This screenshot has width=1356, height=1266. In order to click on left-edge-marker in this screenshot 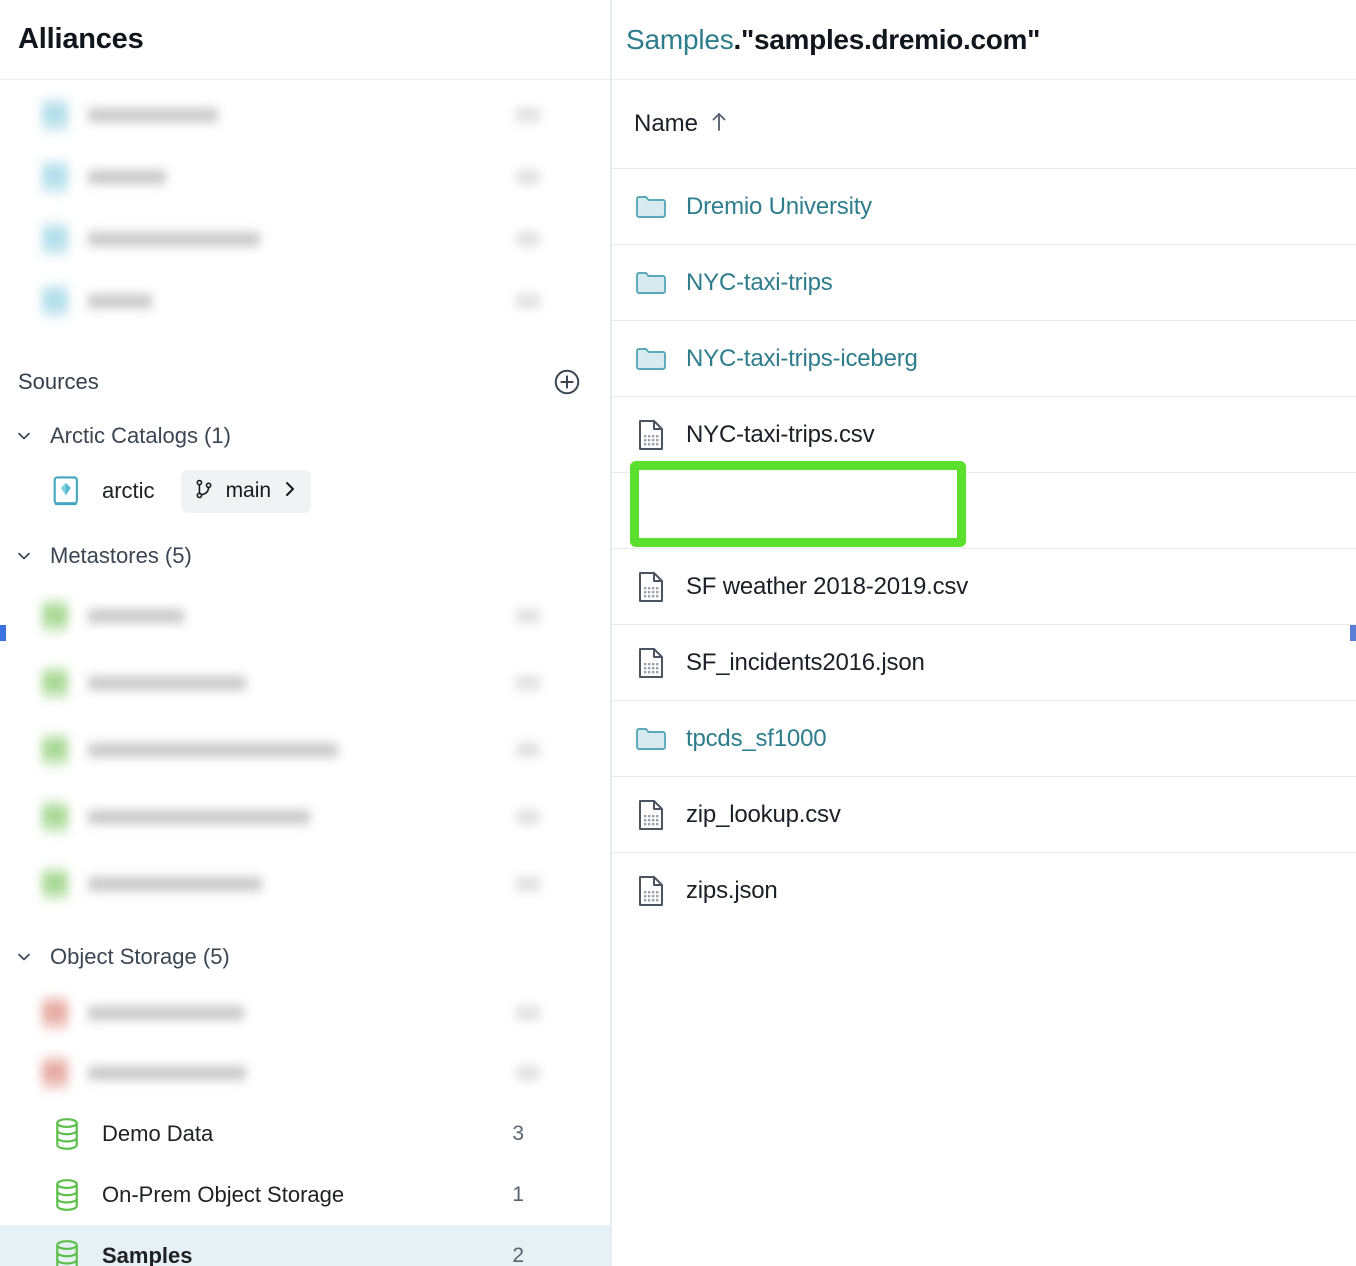, I will do `click(3, 633)`.